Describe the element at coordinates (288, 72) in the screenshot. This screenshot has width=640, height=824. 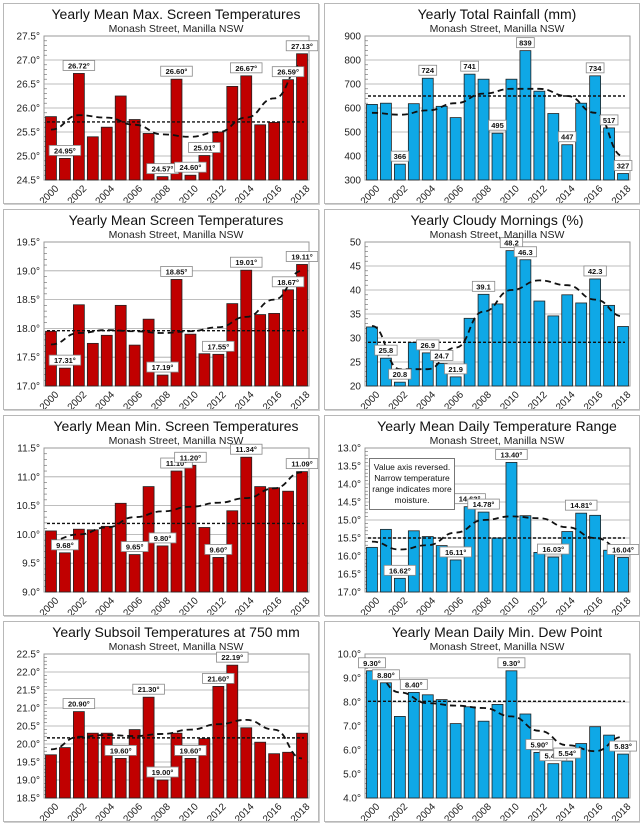
I see `data-label: 26.59°` at that location.